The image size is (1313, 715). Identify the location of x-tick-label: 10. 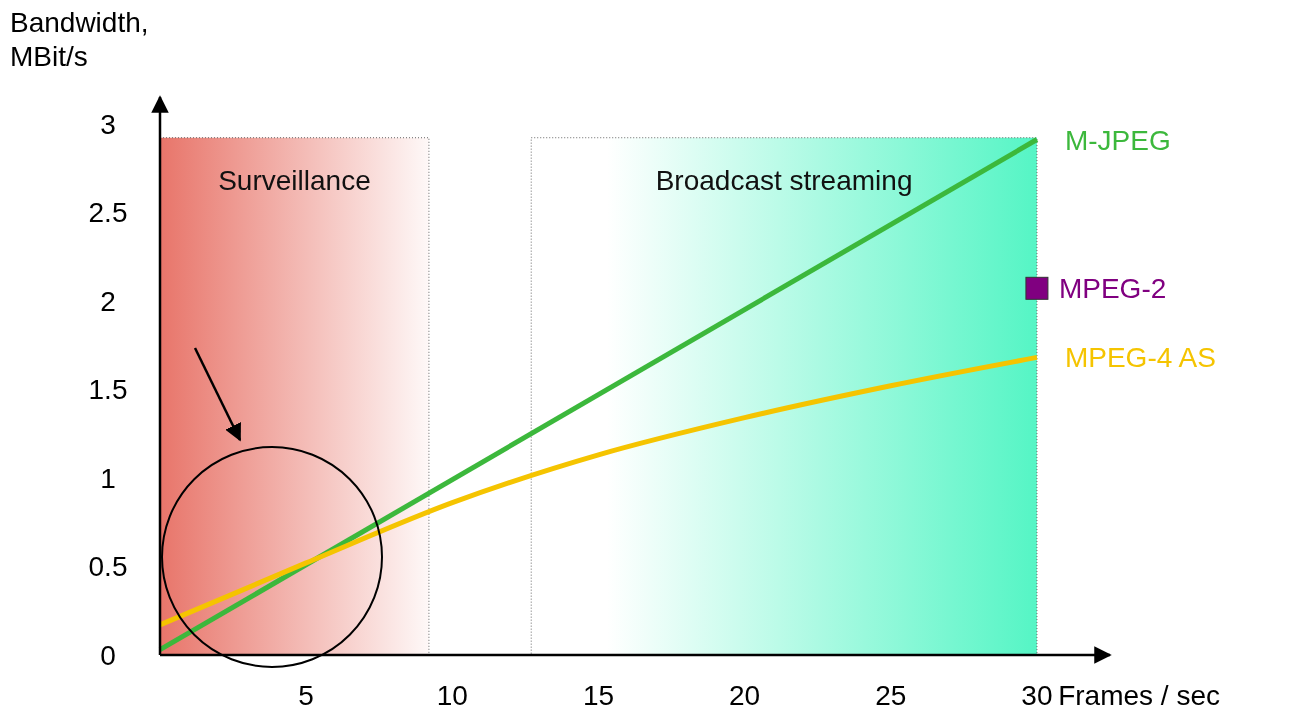
(452, 695).